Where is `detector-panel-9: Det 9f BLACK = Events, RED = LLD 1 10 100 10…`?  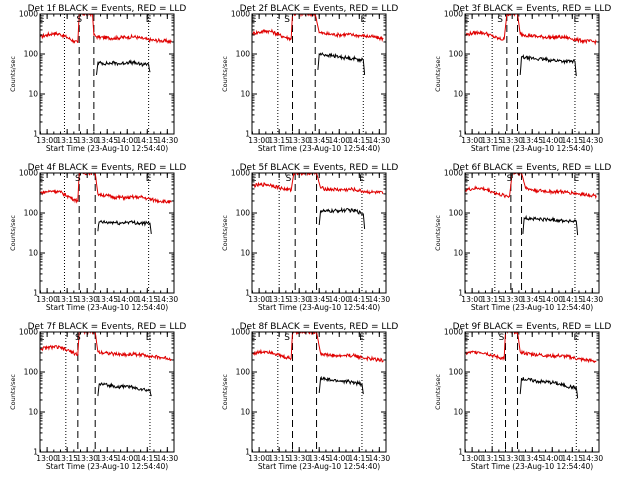
detector-panel-9: Det 9f BLACK = Events, RED = LLD 1 10 100 10… is located at coordinates (522, 396).